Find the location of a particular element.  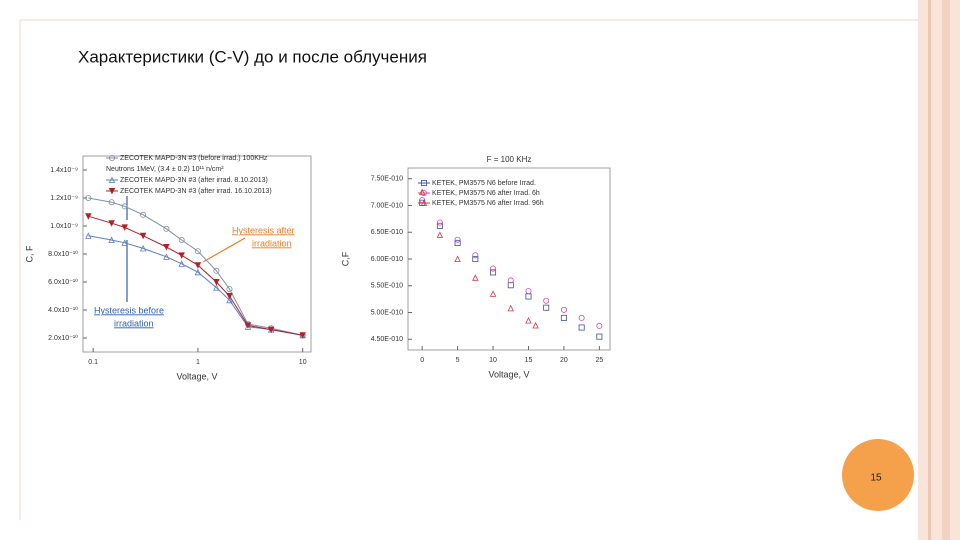

x-tick-label: 0.1 is located at coordinates (93, 362).